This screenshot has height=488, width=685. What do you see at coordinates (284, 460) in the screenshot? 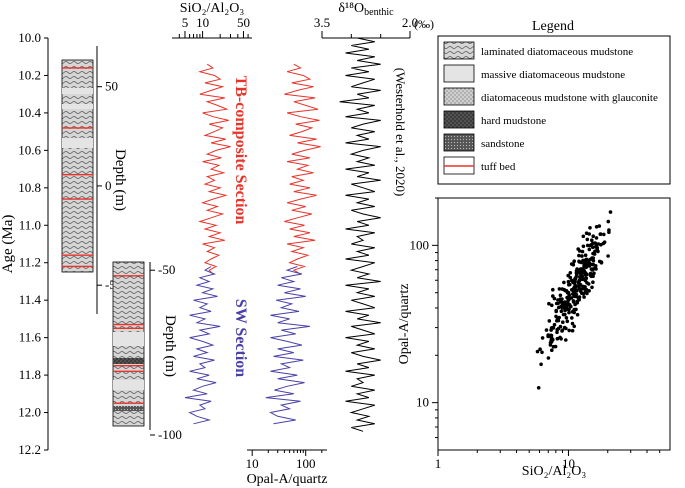
I see `opal-tick-group: 10 100` at bounding box center [284, 460].